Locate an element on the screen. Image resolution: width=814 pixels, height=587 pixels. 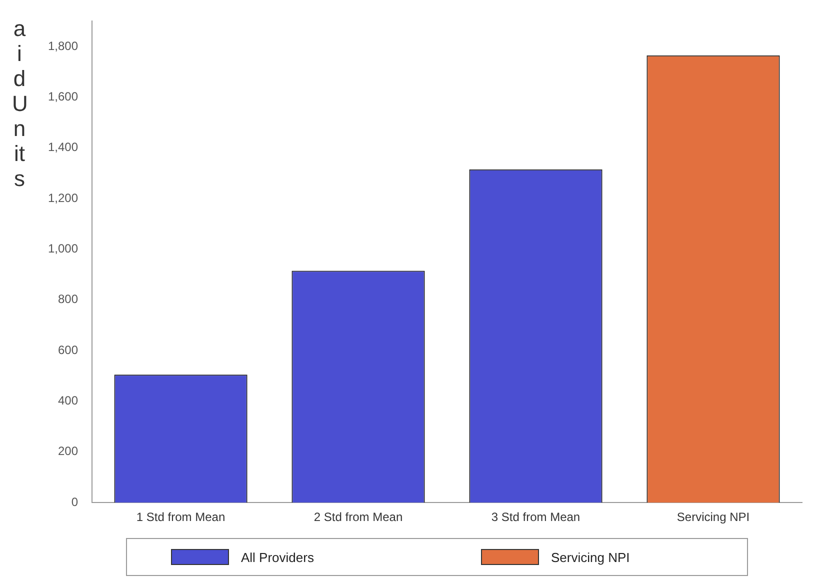
y-tick-label: 600 is located at coordinates (68, 349).